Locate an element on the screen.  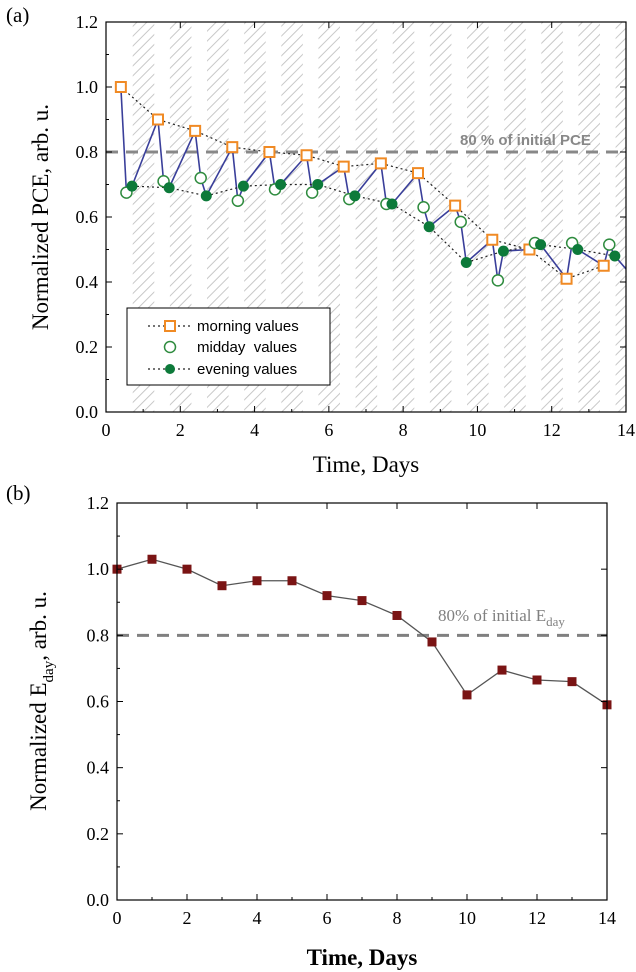
legend-evening-marker is located at coordinates (170, 369).